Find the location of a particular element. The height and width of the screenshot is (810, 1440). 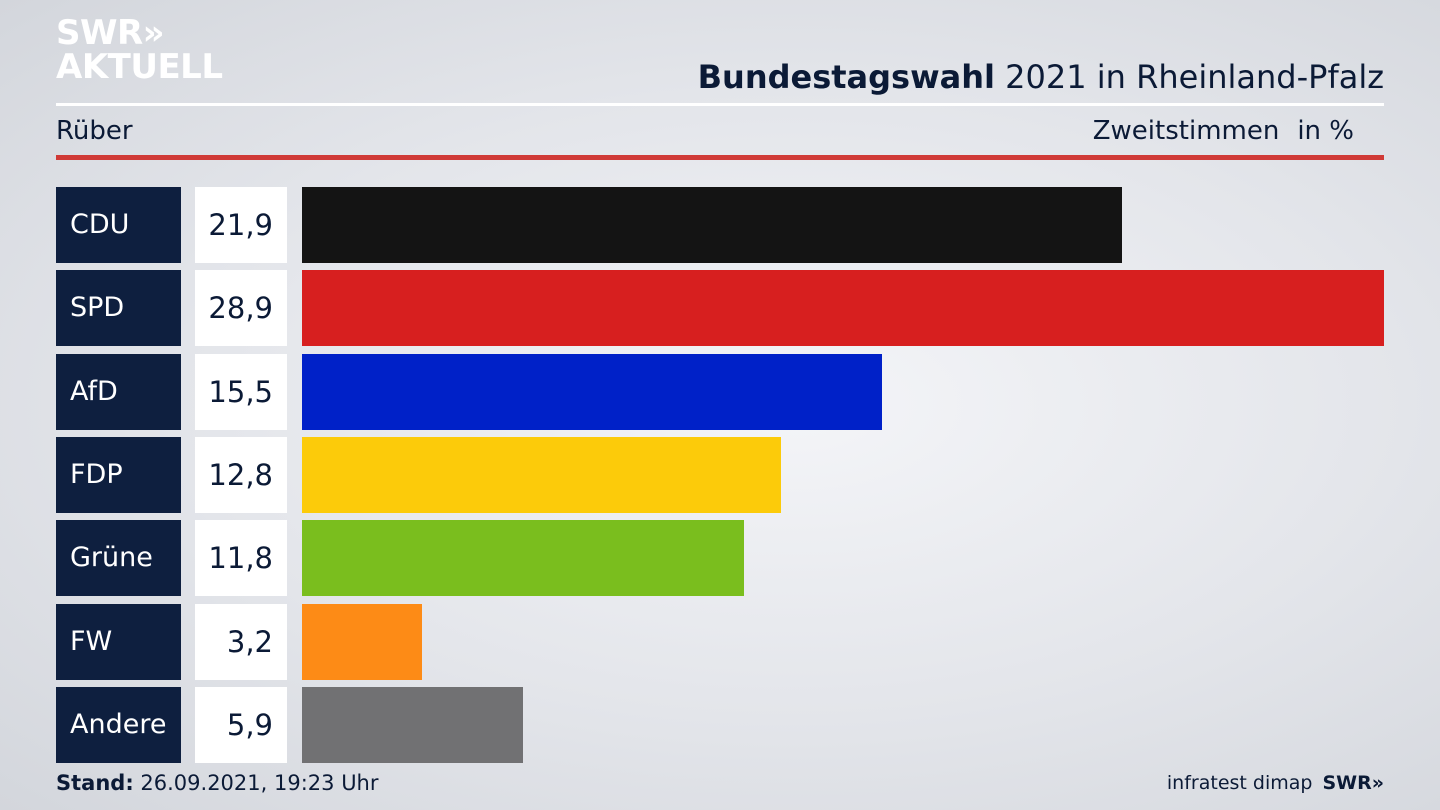

source-credit: infratest dimap SWR» is located at coordinates (1275, 783).